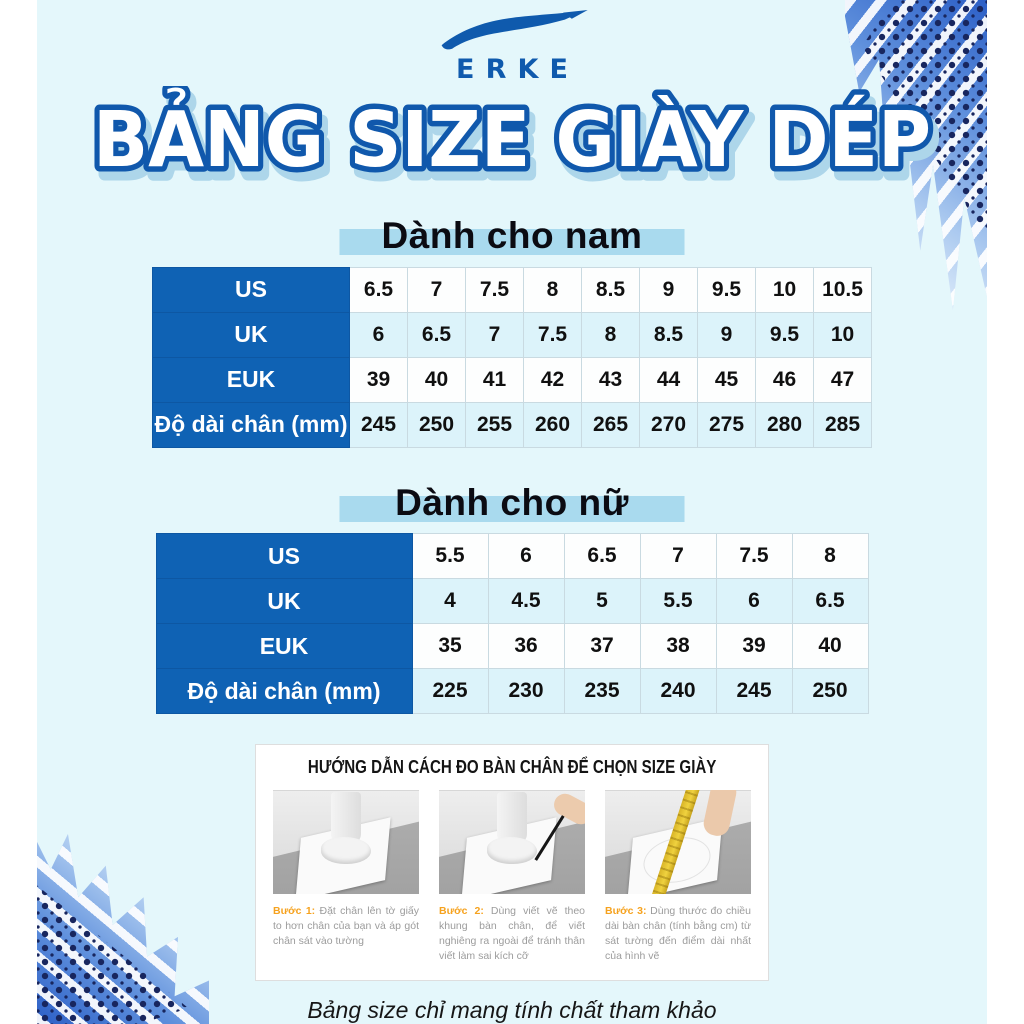 This screenshot has width=1024, height=1024. I want to click on table-row: UK 4 4.5 5 5.5 6 6.5, so click(512, 601).